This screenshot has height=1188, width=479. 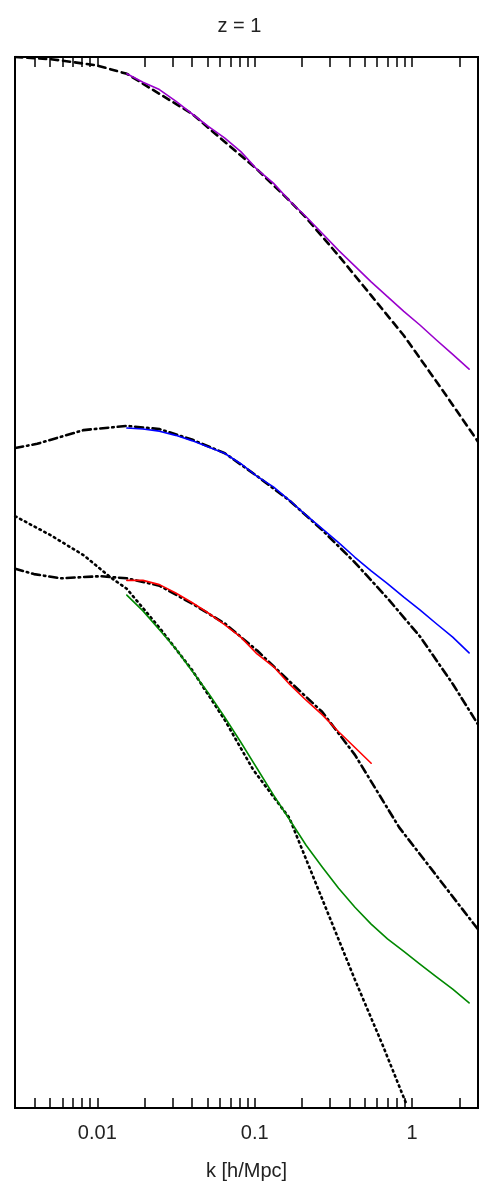 I want to click on chart-title: z = 1, so click(x=239, y=25).